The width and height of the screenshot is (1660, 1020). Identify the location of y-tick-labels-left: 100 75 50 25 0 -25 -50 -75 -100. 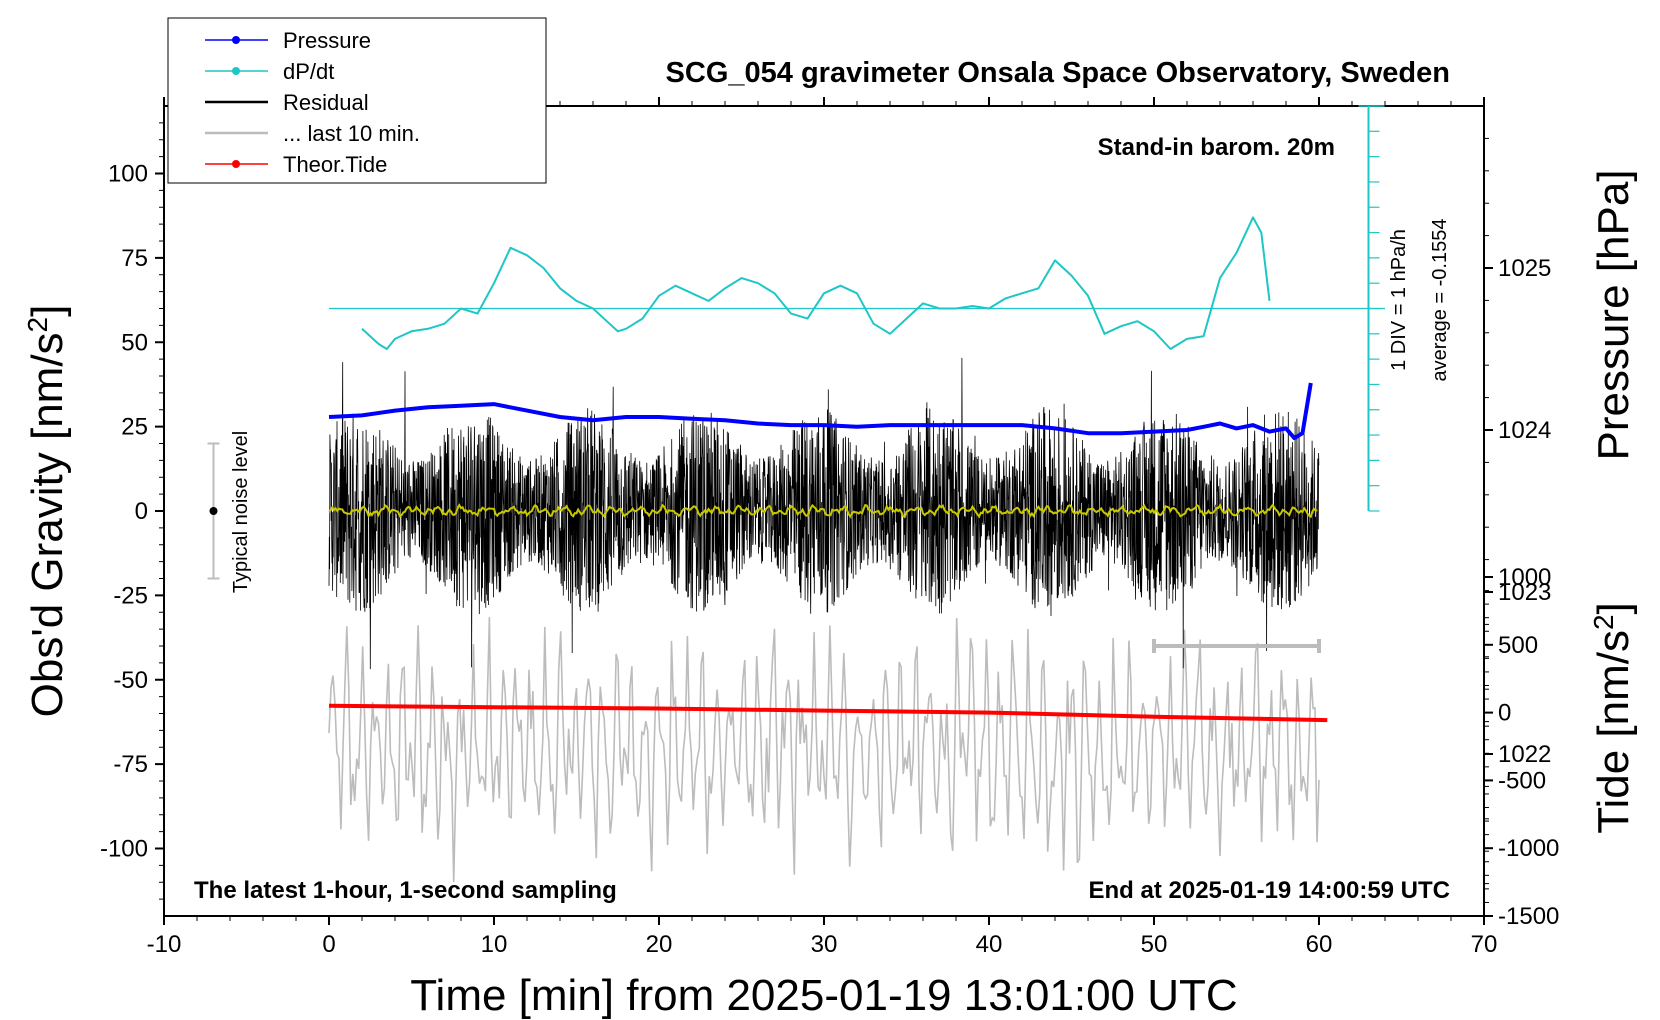
(124, 512).